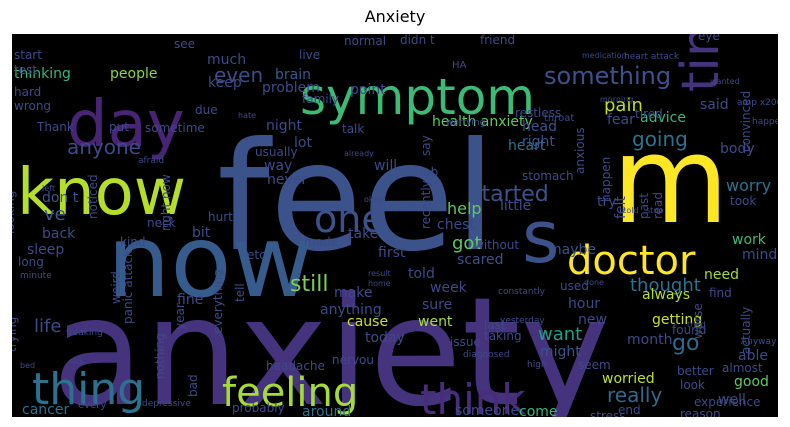  Describe the element at coordinates (720, 293) in the screenshot. I see `word-find: find` at that location.